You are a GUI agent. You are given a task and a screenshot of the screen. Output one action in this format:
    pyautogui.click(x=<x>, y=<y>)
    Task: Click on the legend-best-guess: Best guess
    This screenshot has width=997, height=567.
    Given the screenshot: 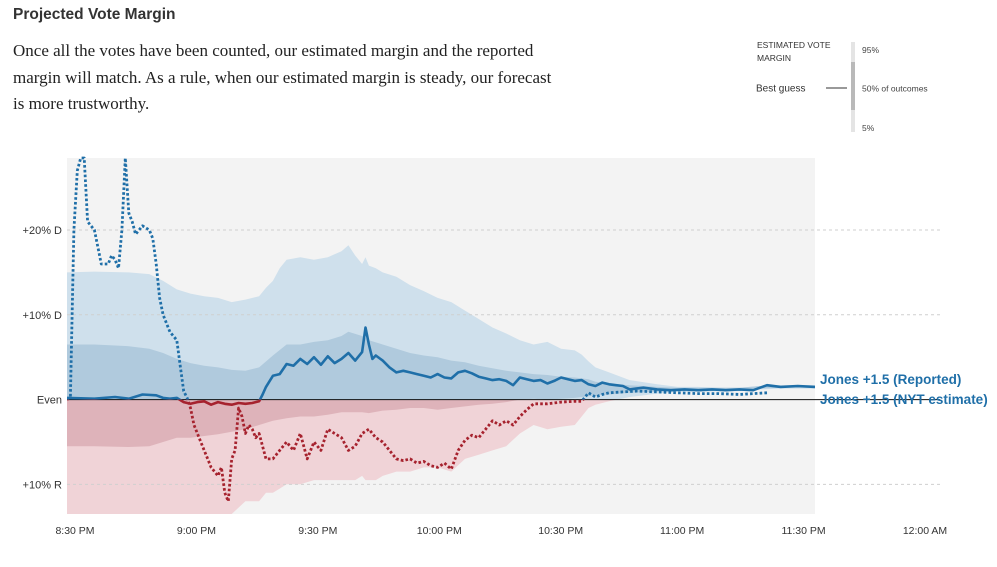 What is the action you would take?
    pyautogui.click(x=780, y=89)
    